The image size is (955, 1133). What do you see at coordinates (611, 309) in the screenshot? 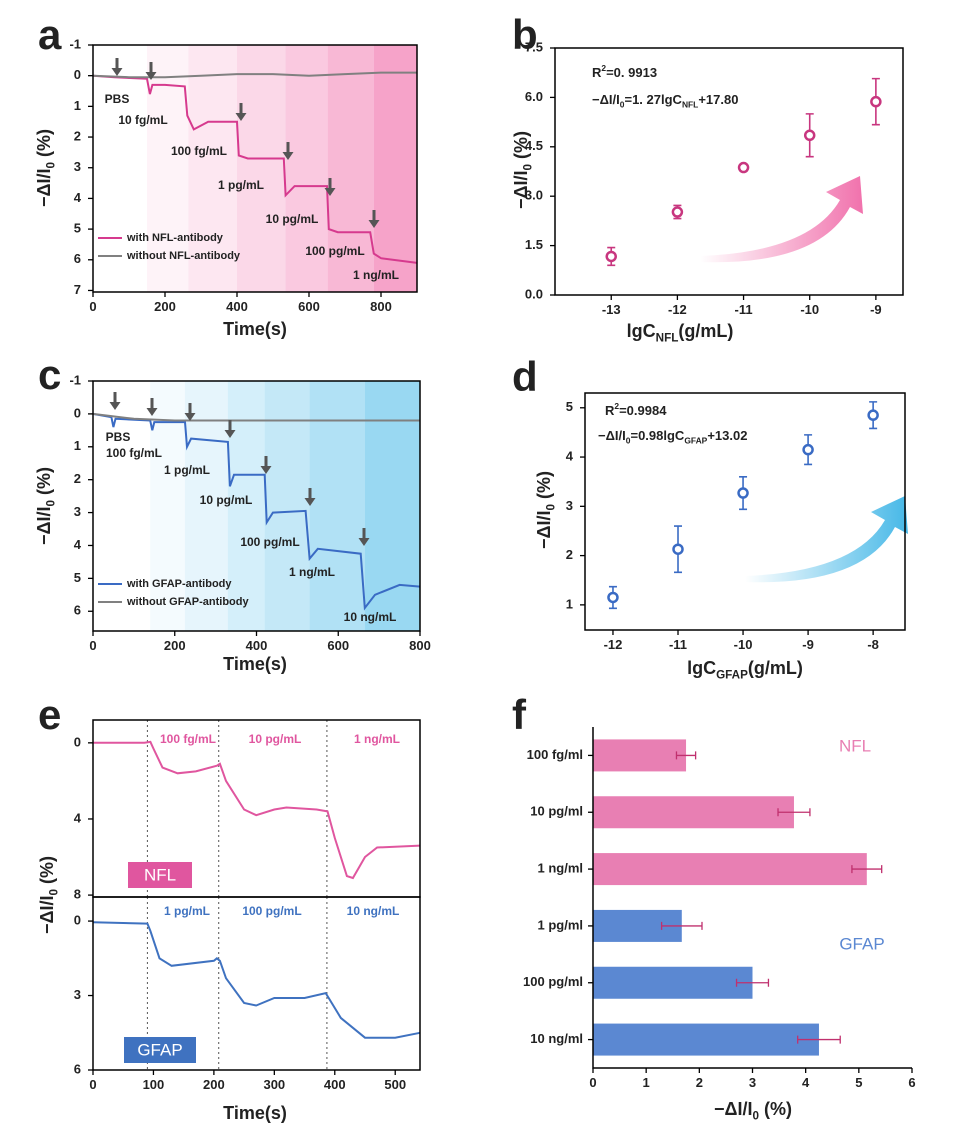
I see `x-tick-label: -13` at bounding box center [611, 309].